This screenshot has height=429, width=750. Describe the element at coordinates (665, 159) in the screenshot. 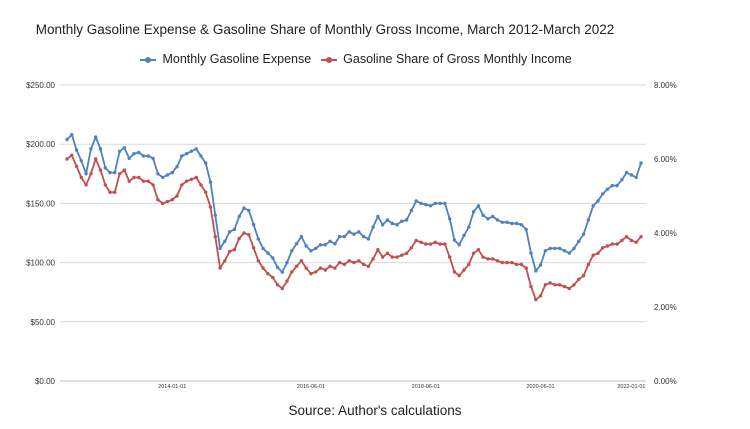

I see `y-right-tick-label: 6.00%` at that location.